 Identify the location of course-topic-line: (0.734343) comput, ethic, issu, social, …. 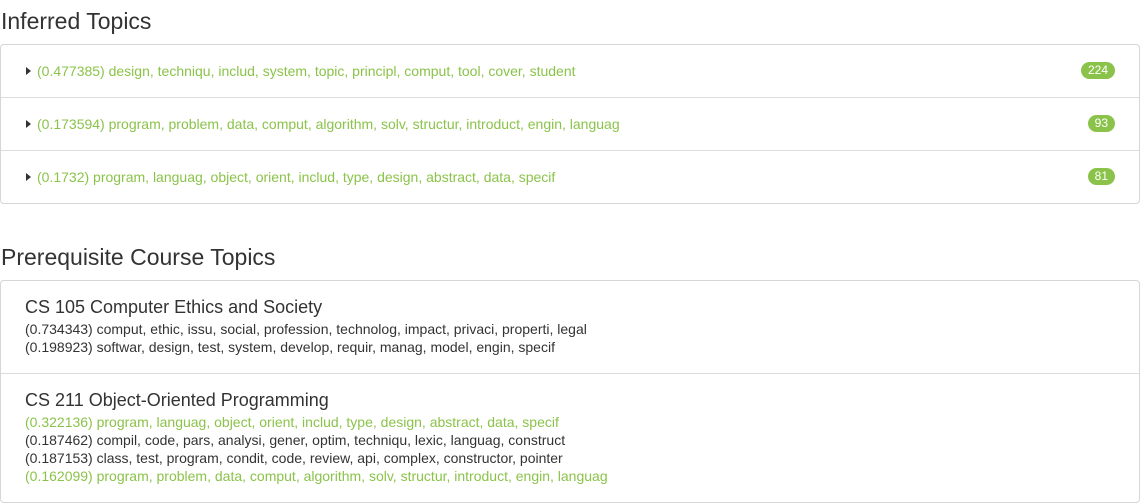
(306, 329).